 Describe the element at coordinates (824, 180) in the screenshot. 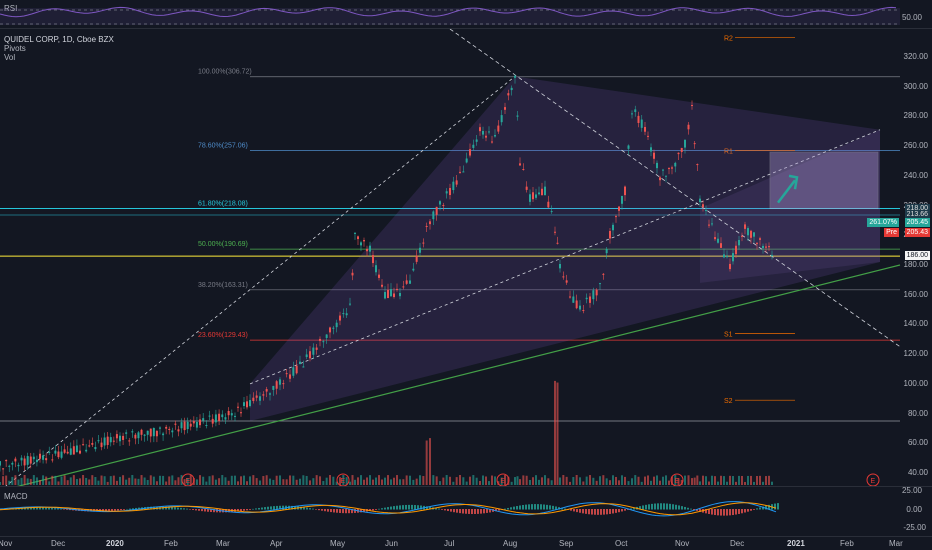

I see `target-box` at that location.